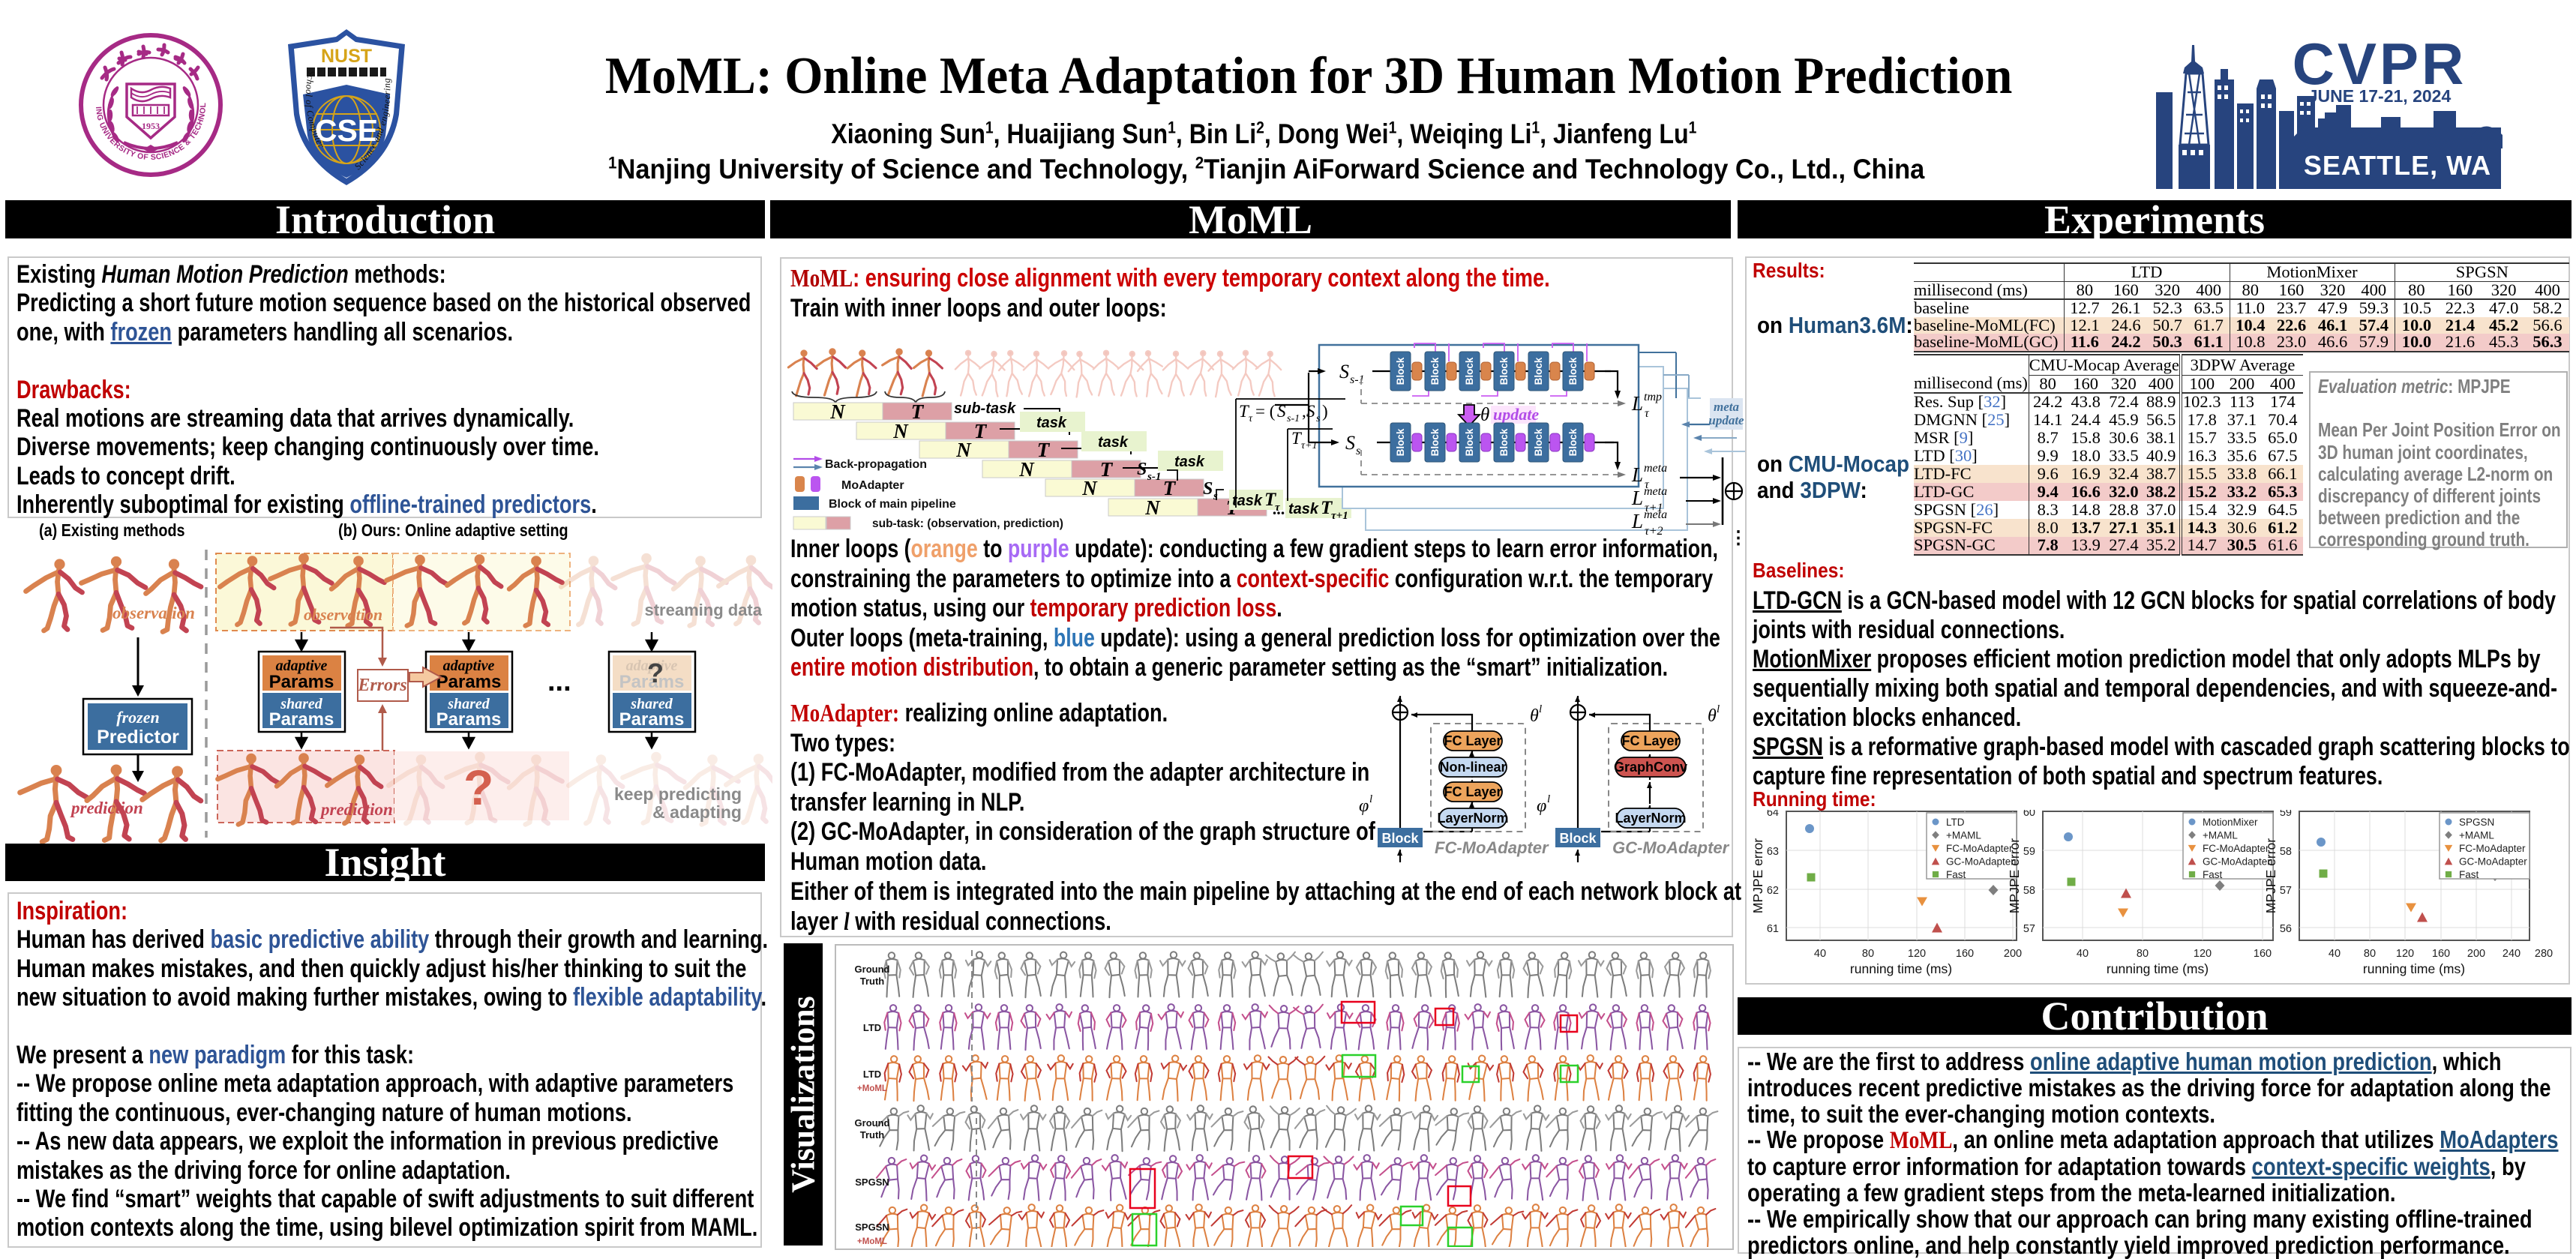 The width and height of the screenshot is (2576, 1259). Describe the element at coordinates (1473, 767) in the screenshot. I see `svg-text: Non-linear` at that location.